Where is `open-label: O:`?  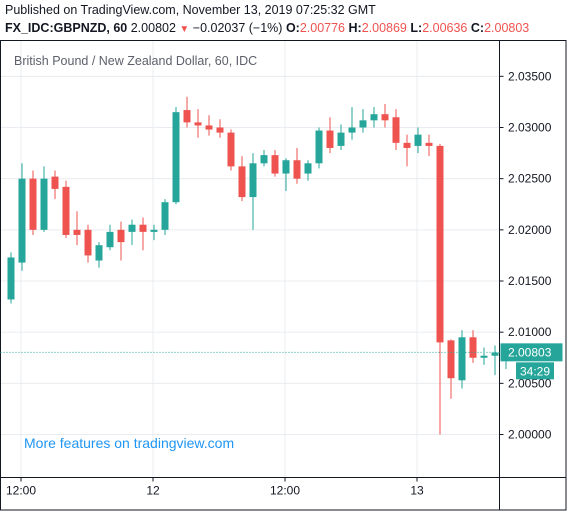 open-label: O: is located at coordinates (292, 28).